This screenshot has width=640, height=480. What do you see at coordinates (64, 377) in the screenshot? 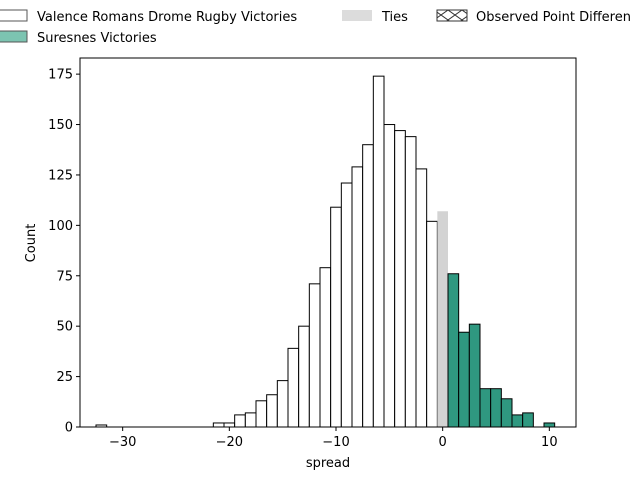
I see `y-tick-label: 25` at bounding box center [64, 377].